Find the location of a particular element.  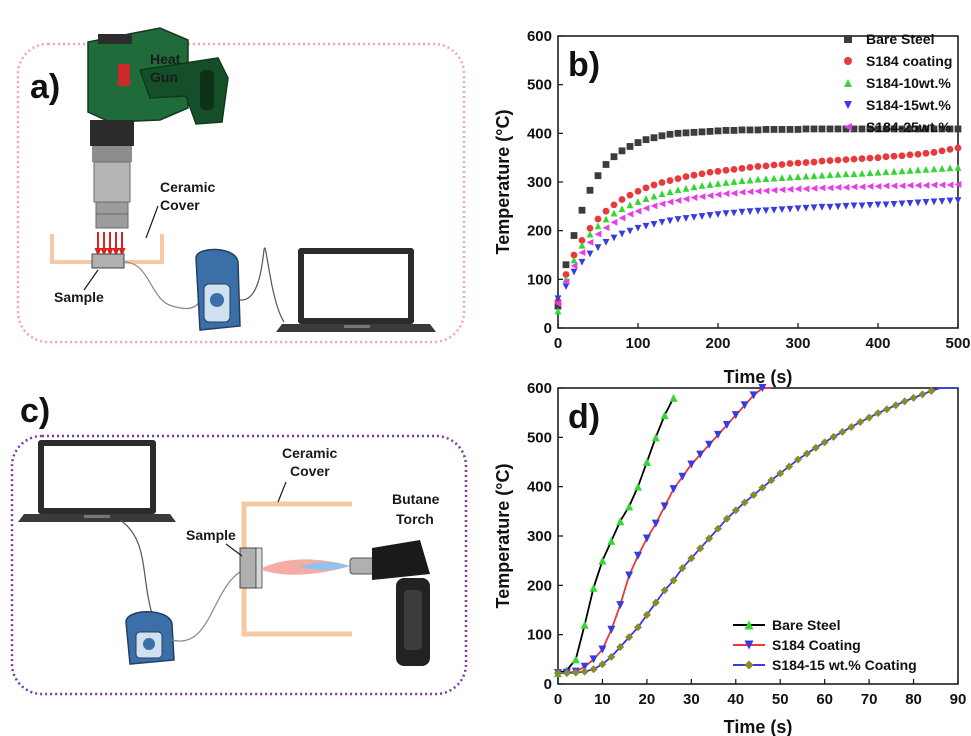

butane-torch-icon is located at coordinates (389, 603).